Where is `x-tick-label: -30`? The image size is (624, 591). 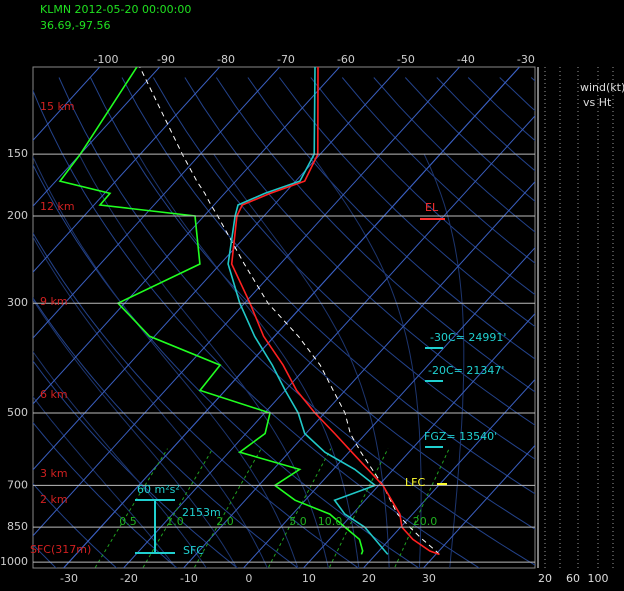
x-tick-label: -30 is located at coordinates (69, 578).